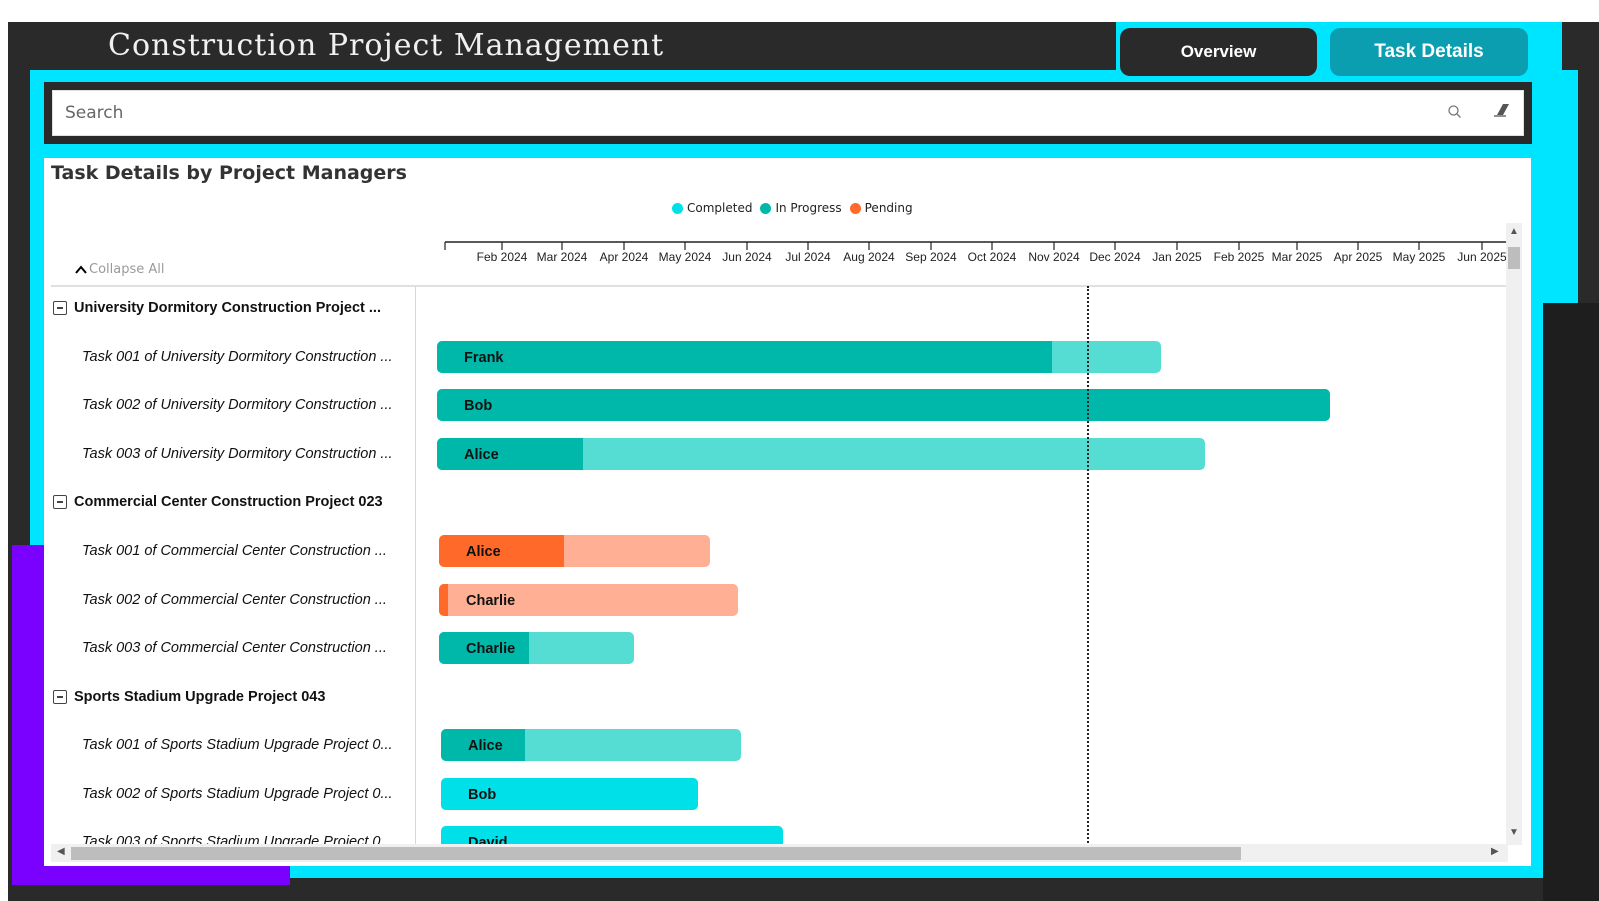  I want to click on month-label: Oct 2024, so click(992, 257).